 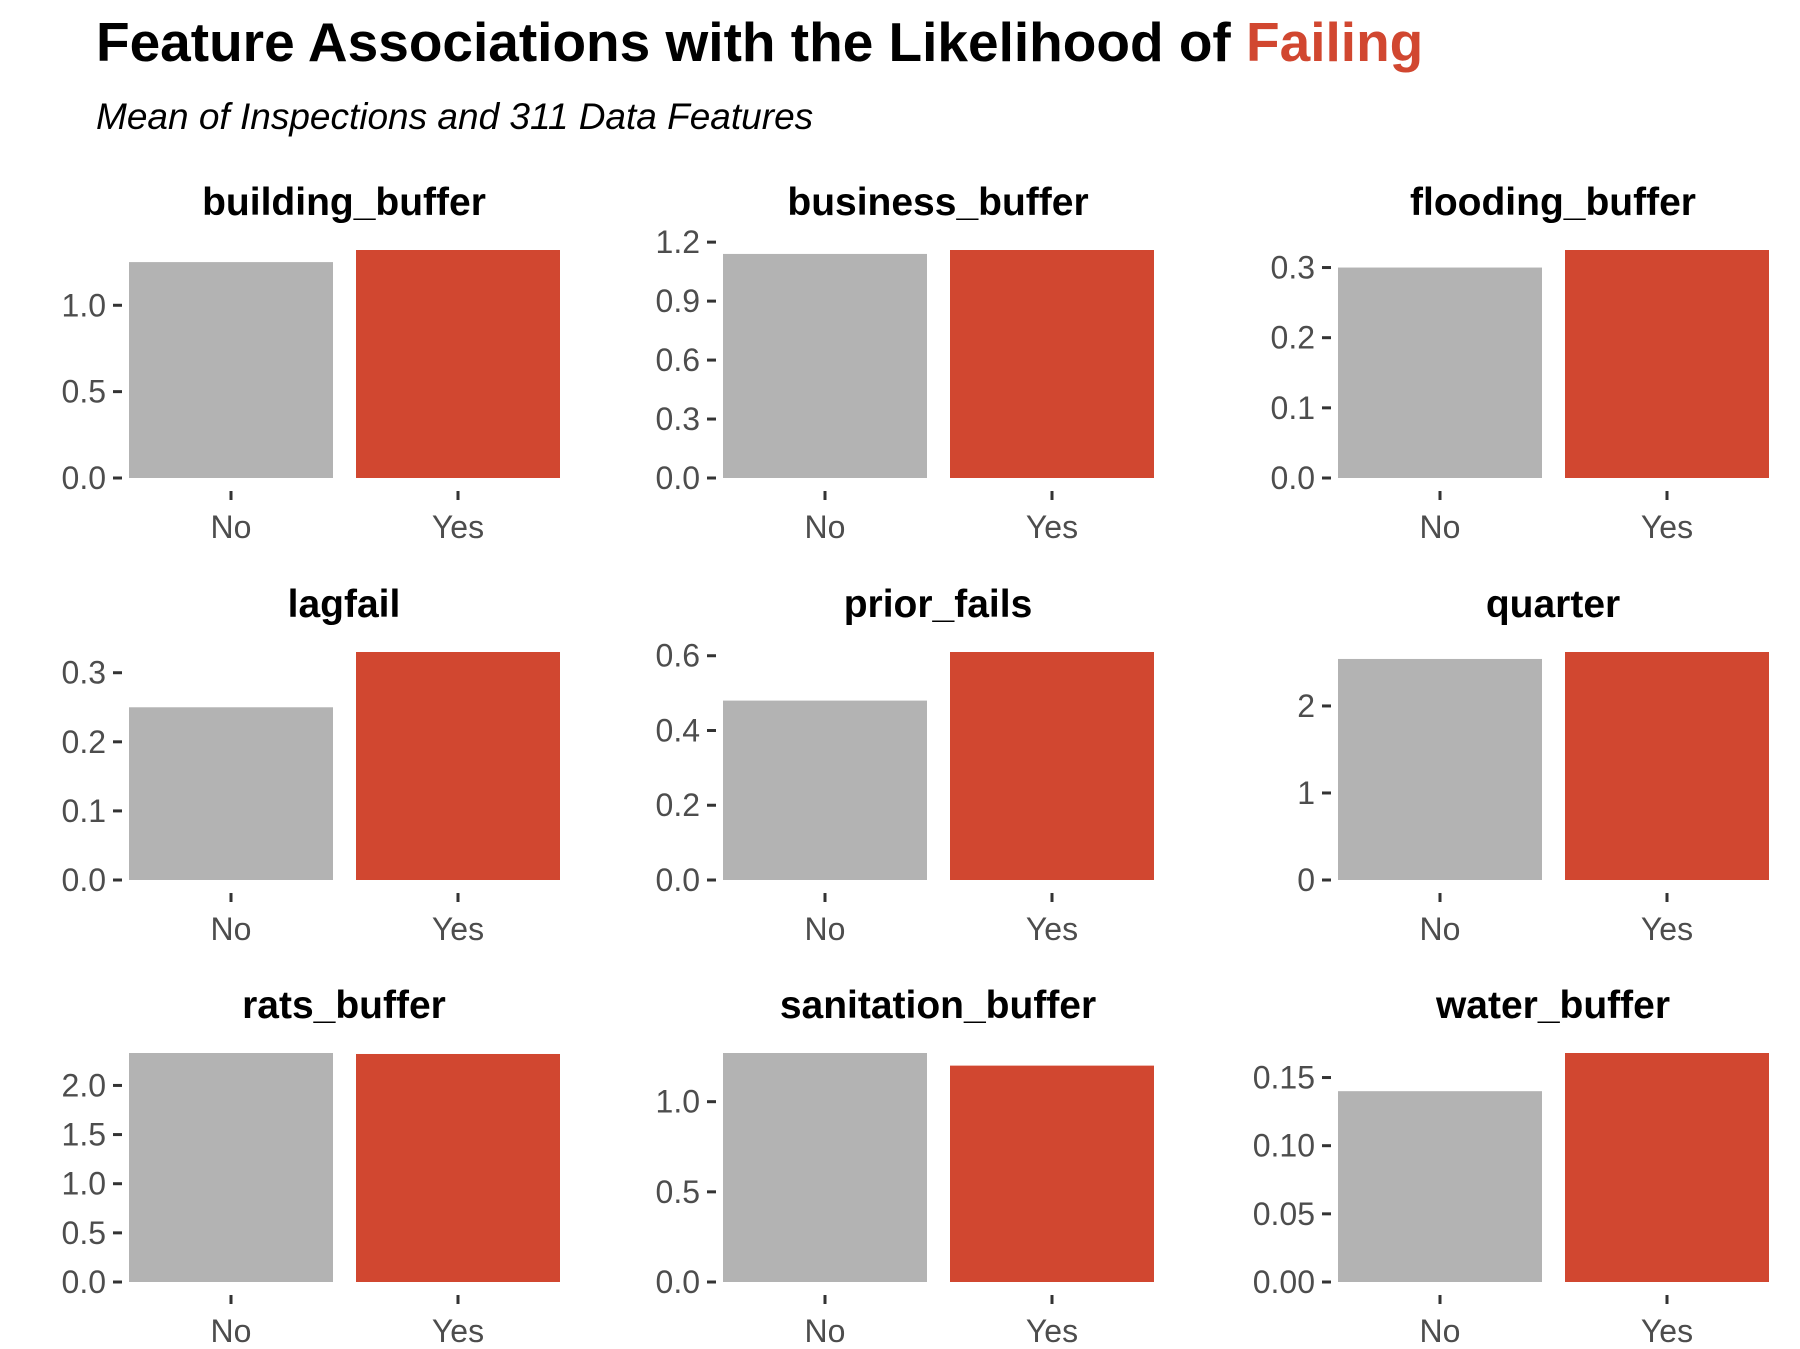 I want to click on chart-title-highlight: Failing, so click(x=1335, y=42).